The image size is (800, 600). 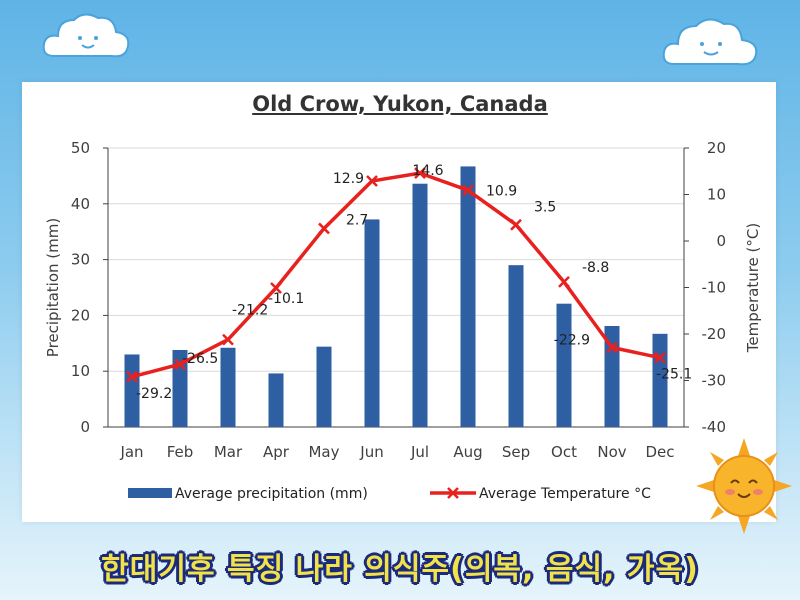 What do you see at coordinates (180, 452) in the screenshot?
I see `x-tick-label: Feb` at bounding box center [180, 452].